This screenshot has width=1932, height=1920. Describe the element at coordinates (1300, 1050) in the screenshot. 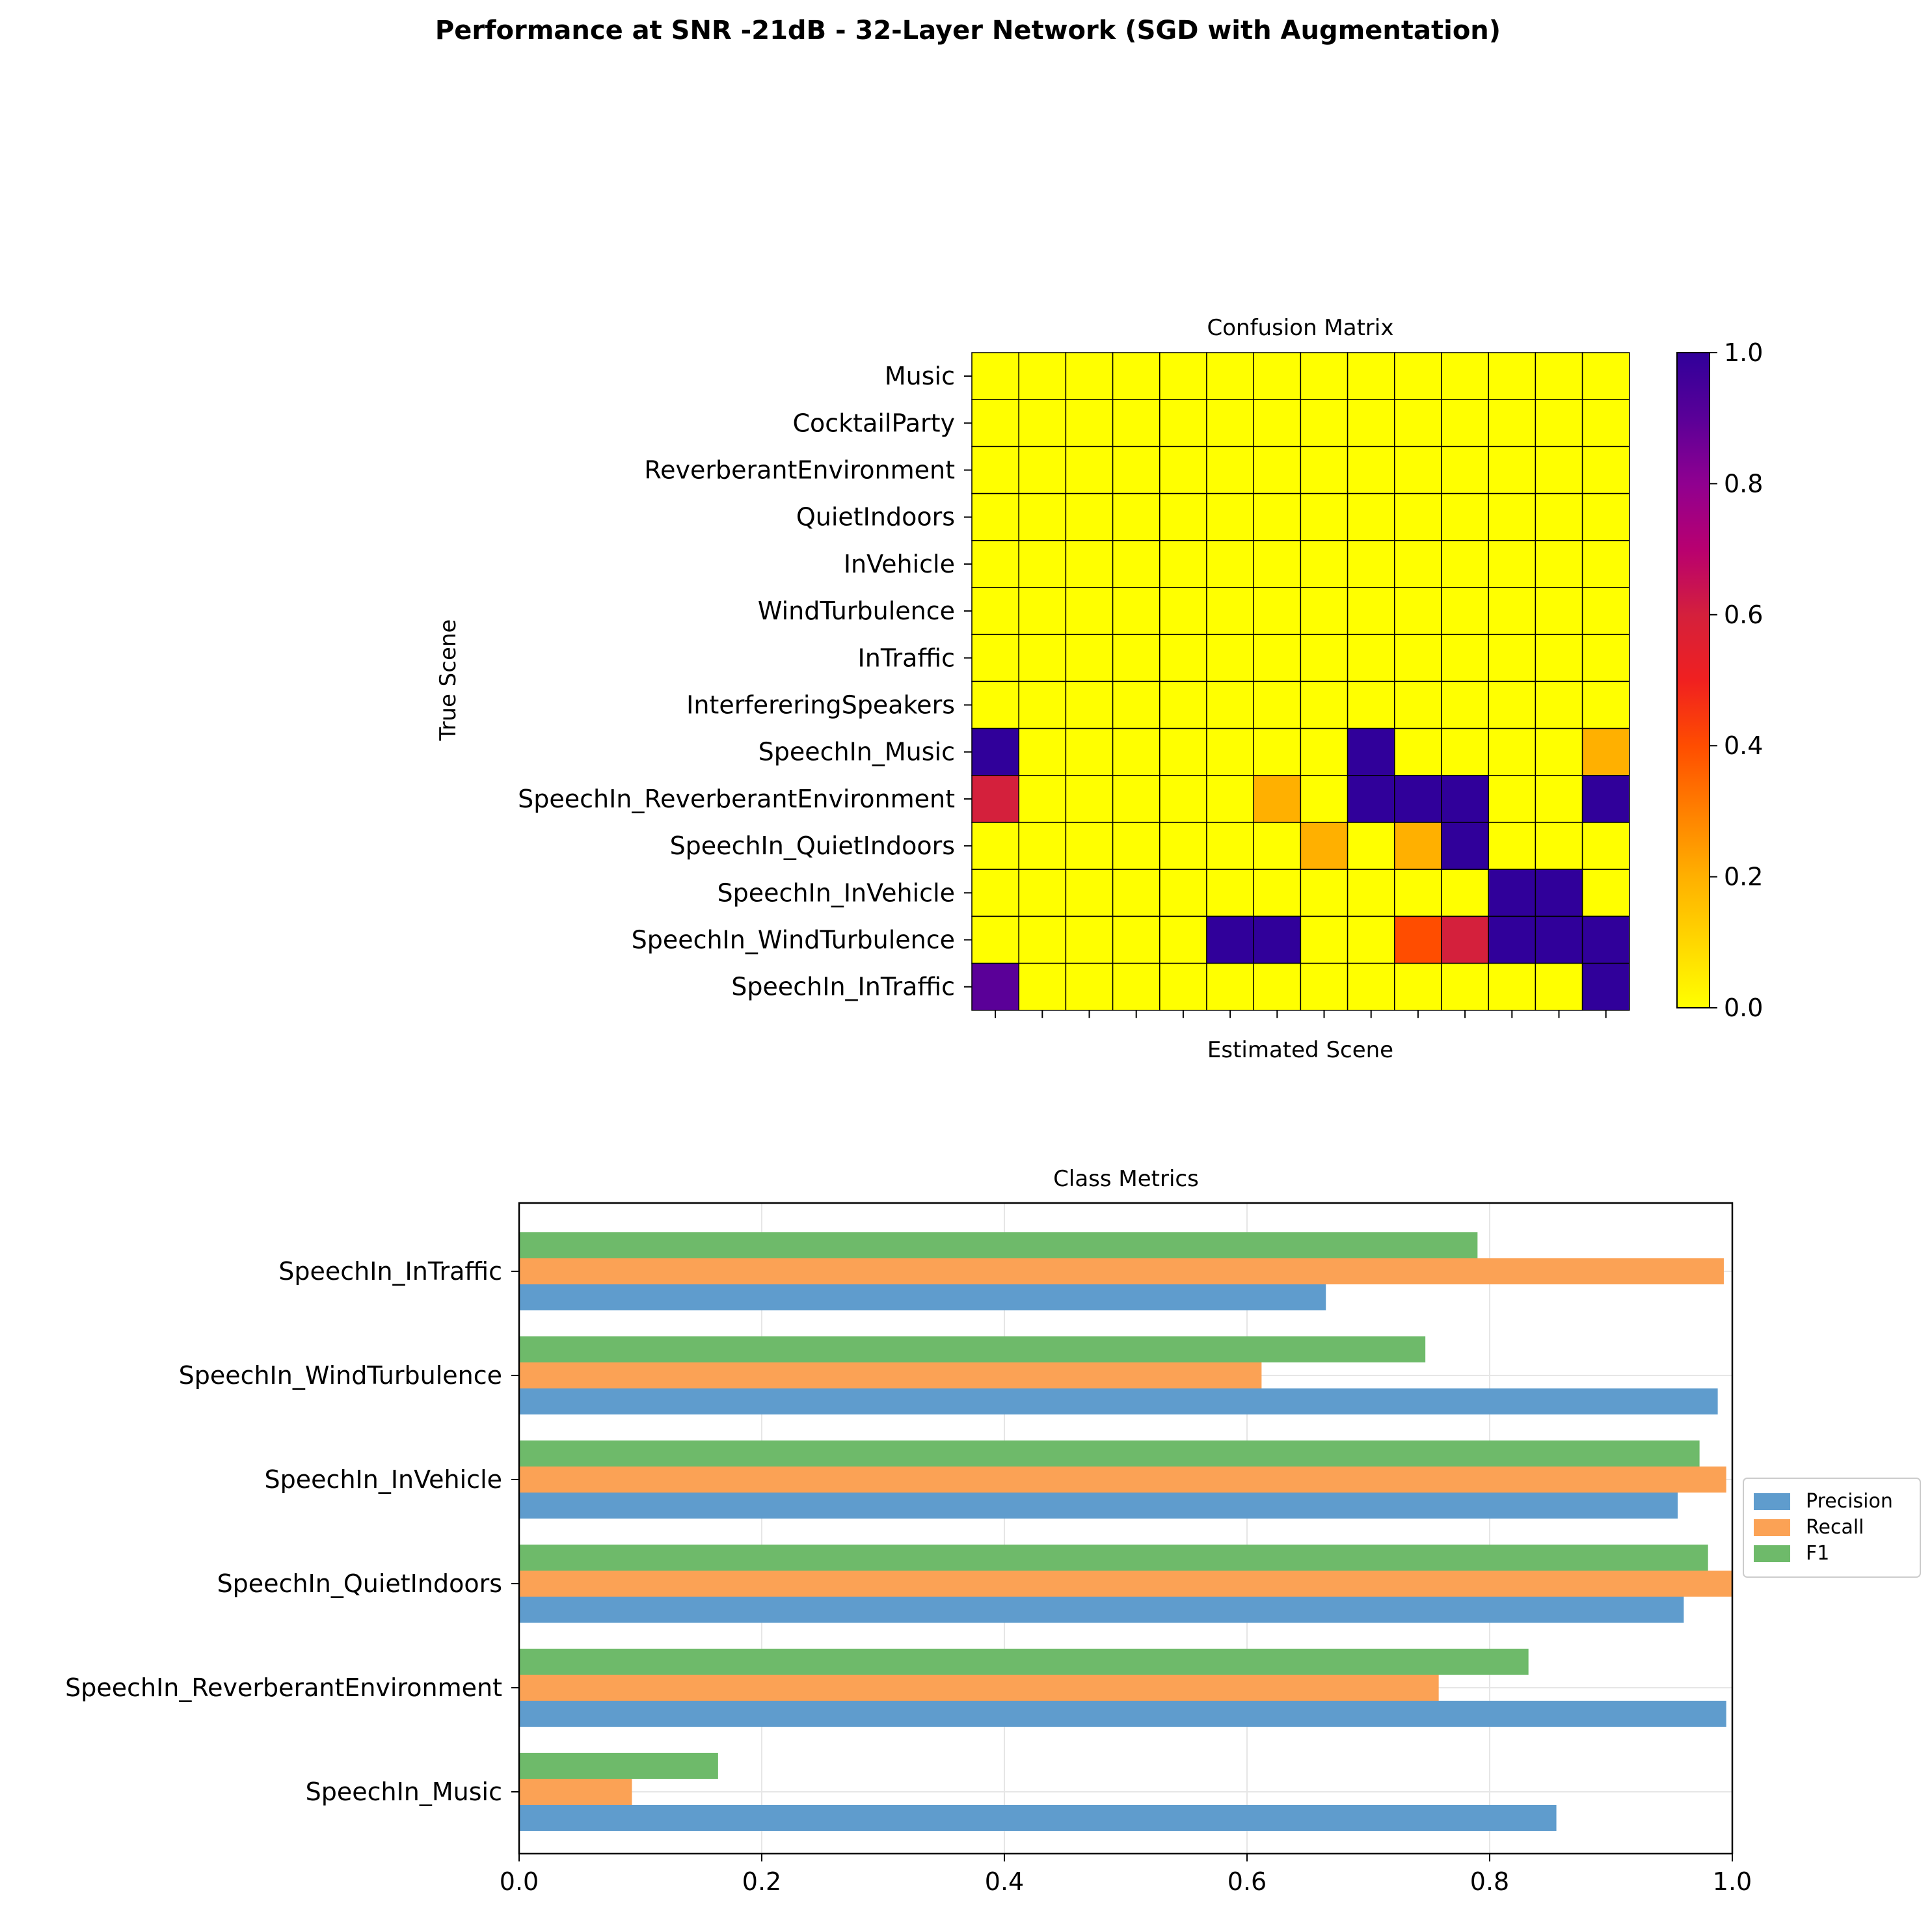

I see `confusion-matrix-xlabel: Estimated Scene` at that location.